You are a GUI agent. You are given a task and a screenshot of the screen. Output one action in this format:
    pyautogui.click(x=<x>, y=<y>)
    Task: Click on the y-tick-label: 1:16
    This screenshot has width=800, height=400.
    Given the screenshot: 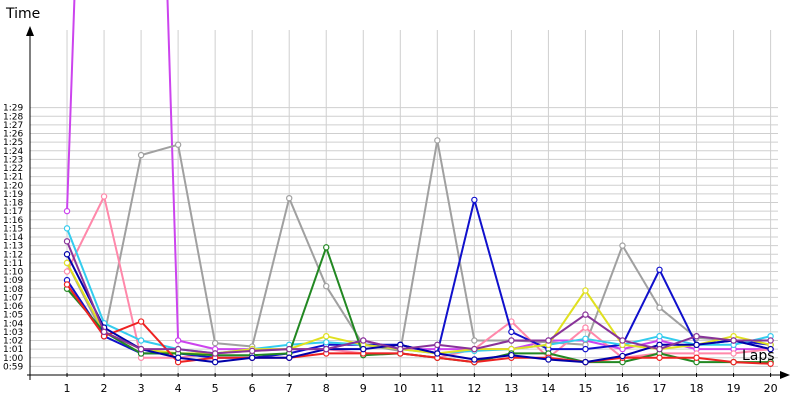 What is the action you would take?
    pyautogui.click(x=13, y=221)
    